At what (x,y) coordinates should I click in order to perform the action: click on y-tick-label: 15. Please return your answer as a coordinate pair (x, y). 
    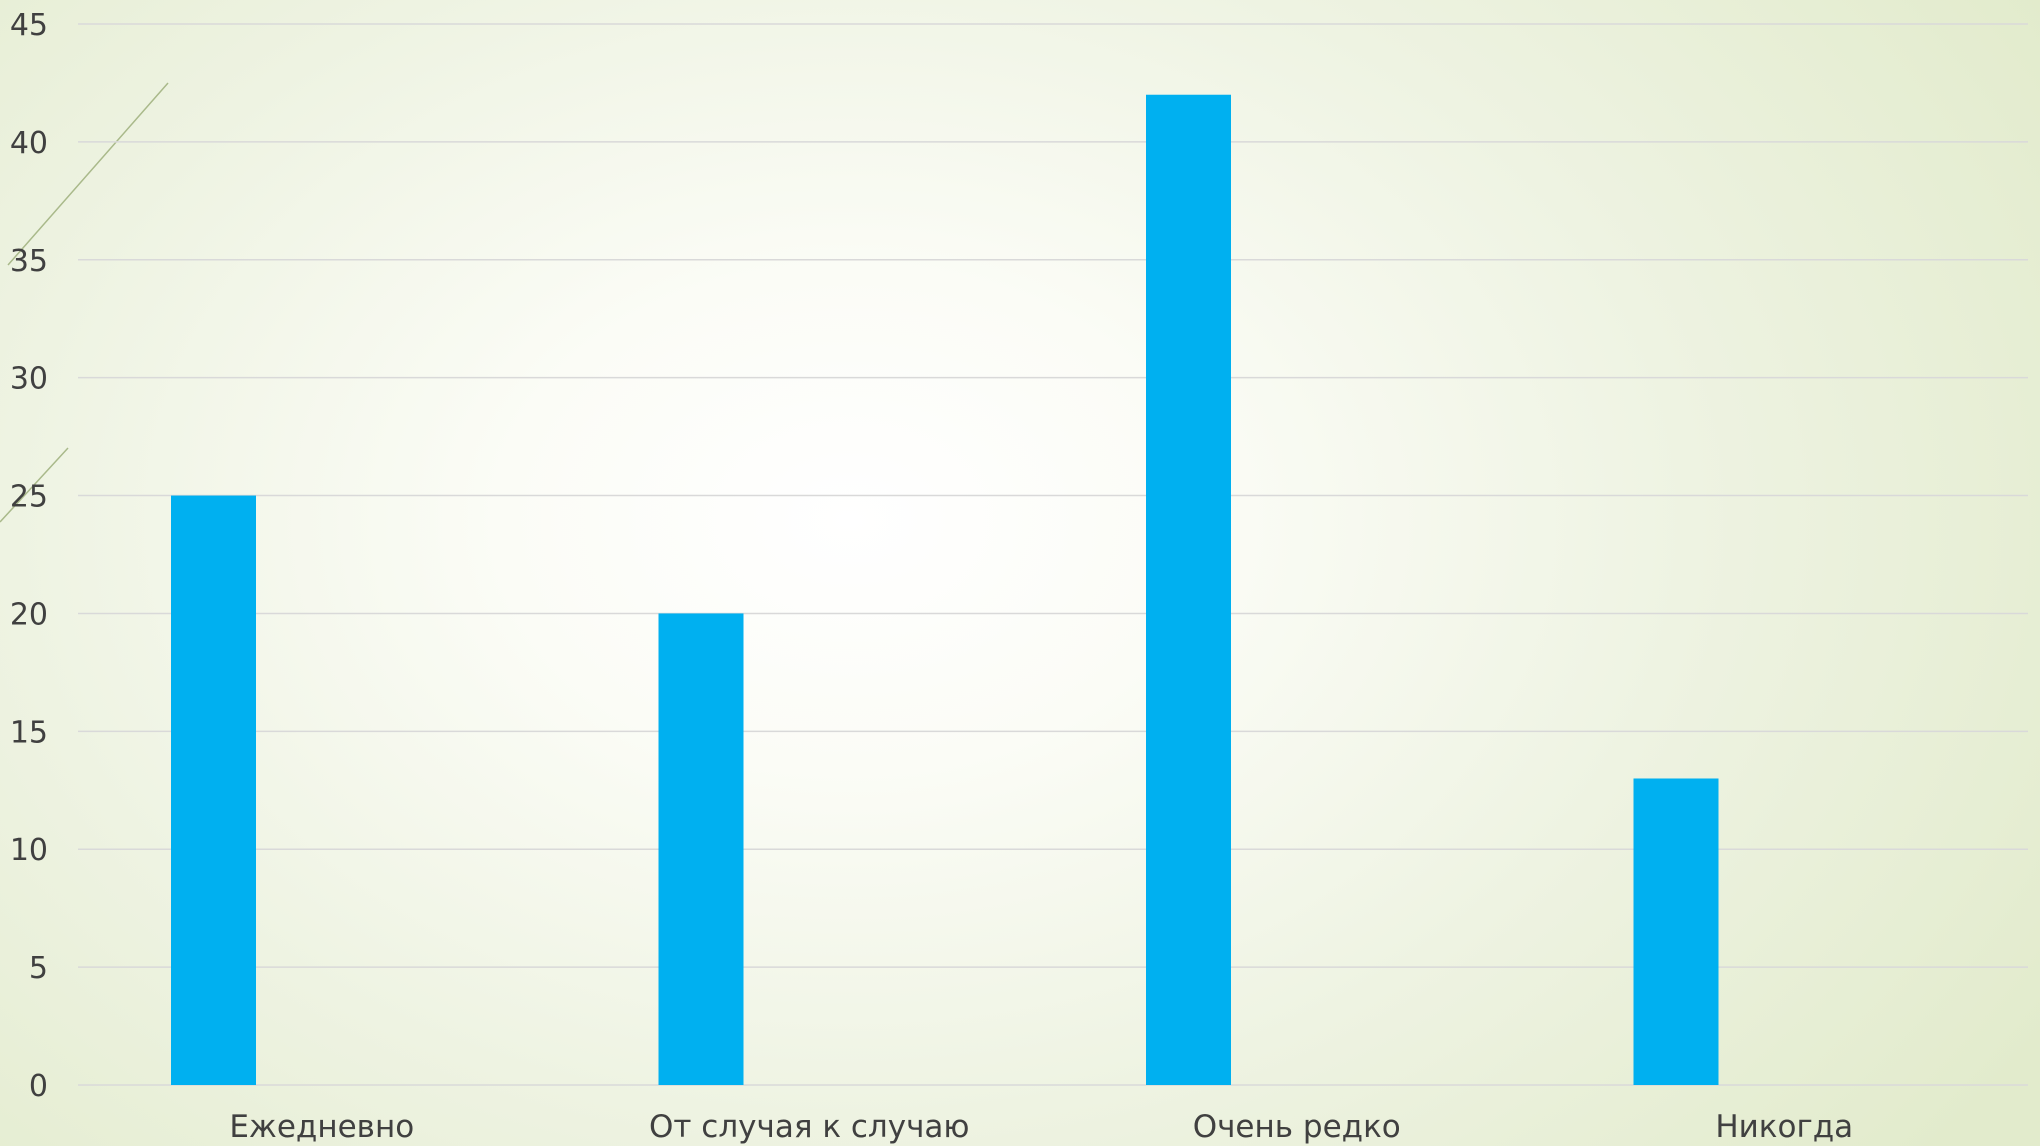
    Looking at the image, I should click on (29, 732).